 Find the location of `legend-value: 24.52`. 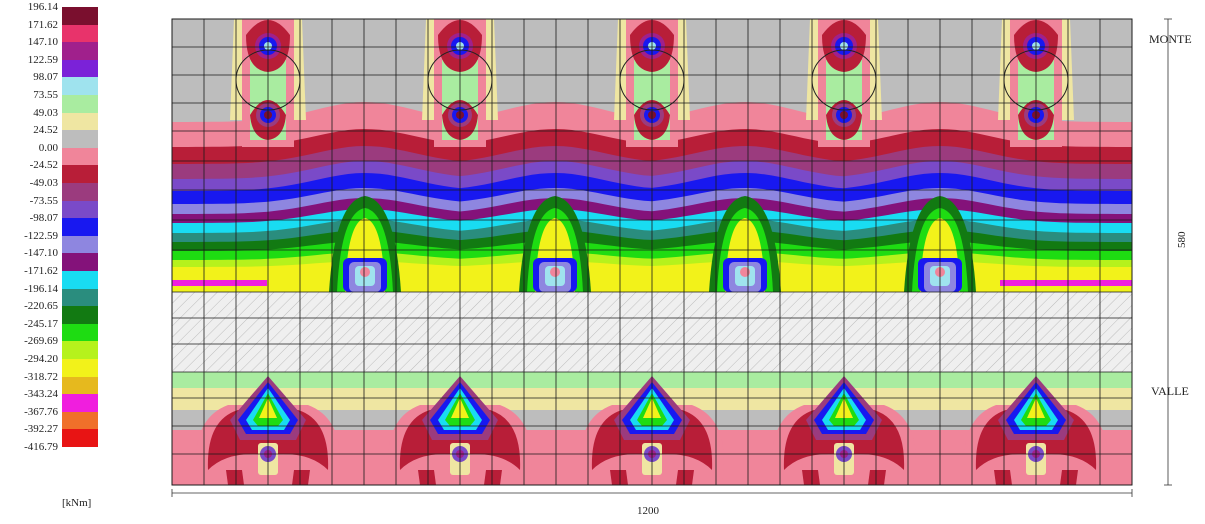

legend-value: 24.52 is located at coordinates (45, 130).